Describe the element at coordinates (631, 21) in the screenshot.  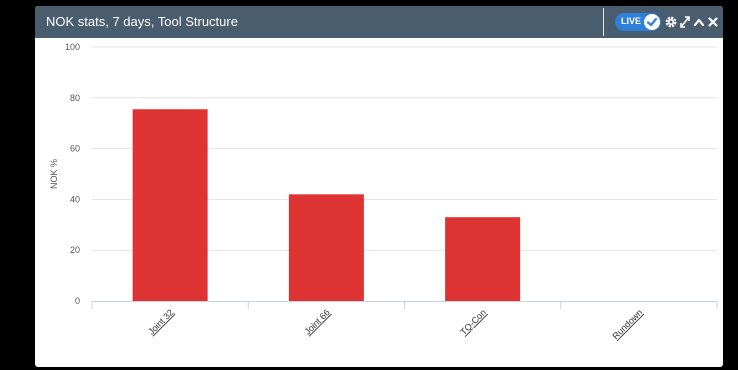
I see `live-label: LIVE` at that location.